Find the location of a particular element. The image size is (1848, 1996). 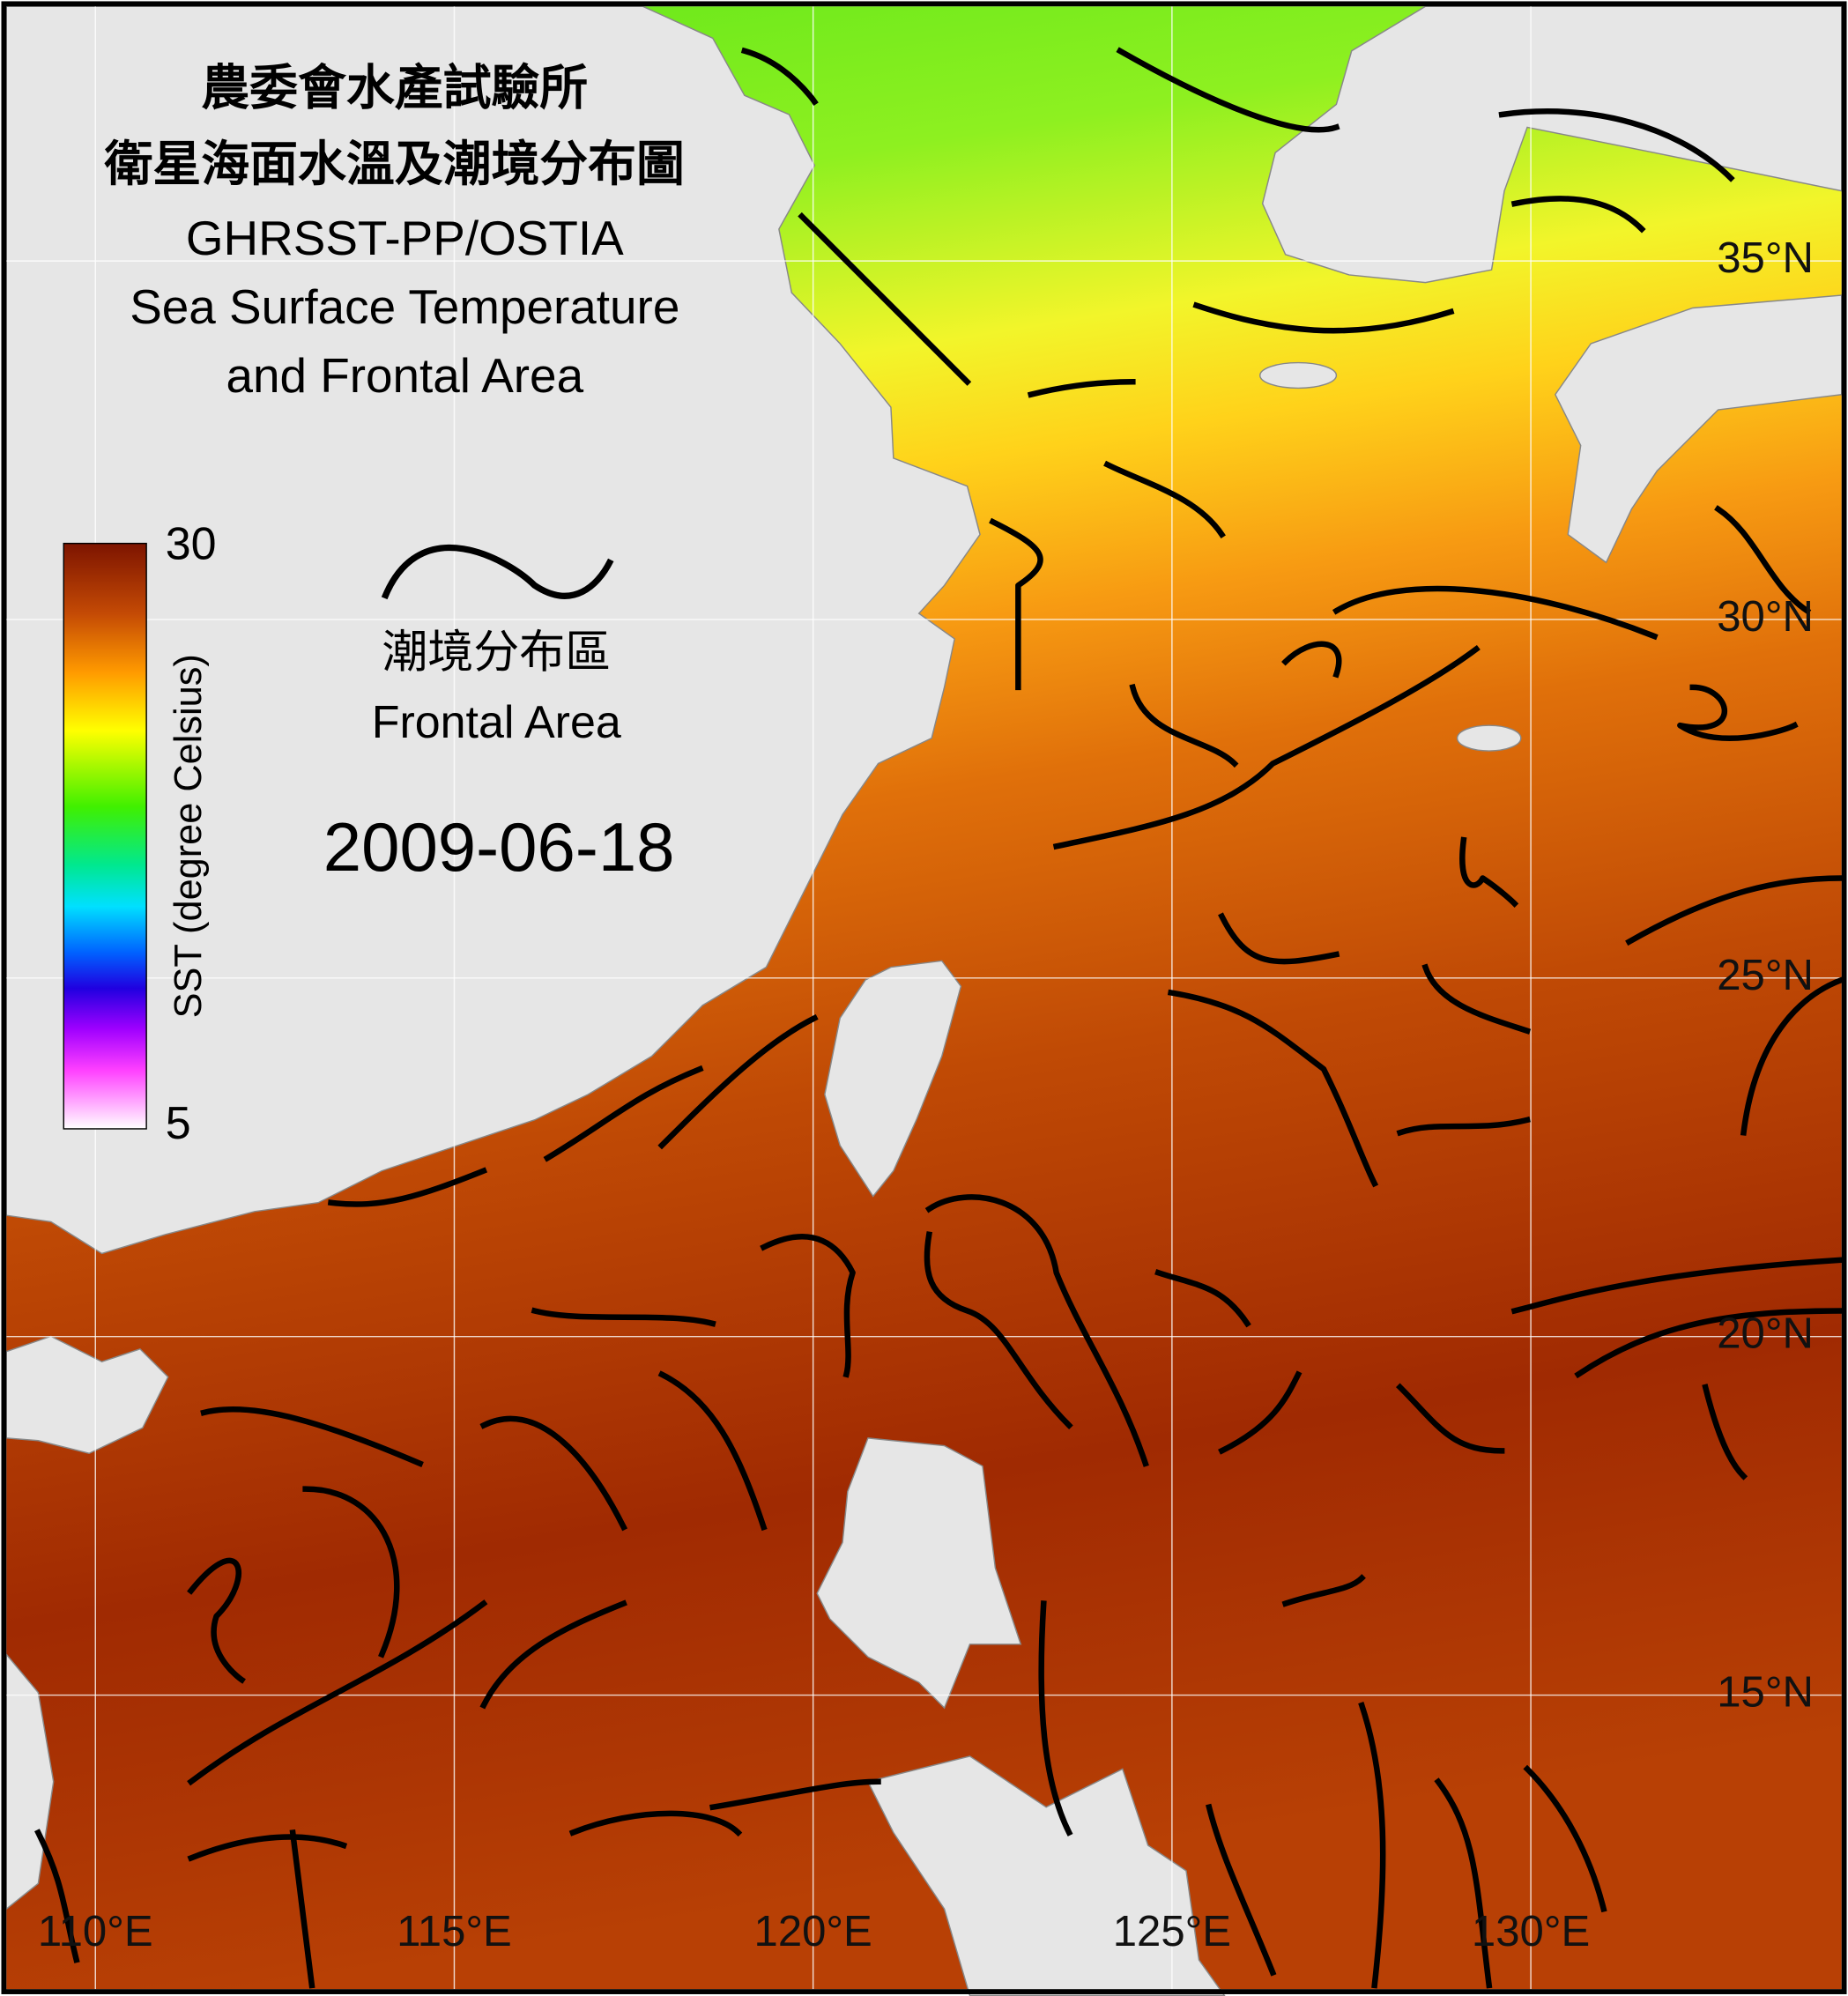

lat-label: 35°N is located at coordinates (1765, 258).